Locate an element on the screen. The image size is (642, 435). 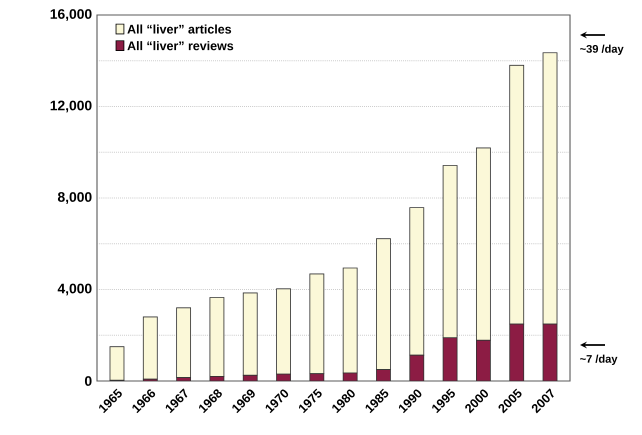
legend-label: All “liver” articles is located at coordinates (179, 29).